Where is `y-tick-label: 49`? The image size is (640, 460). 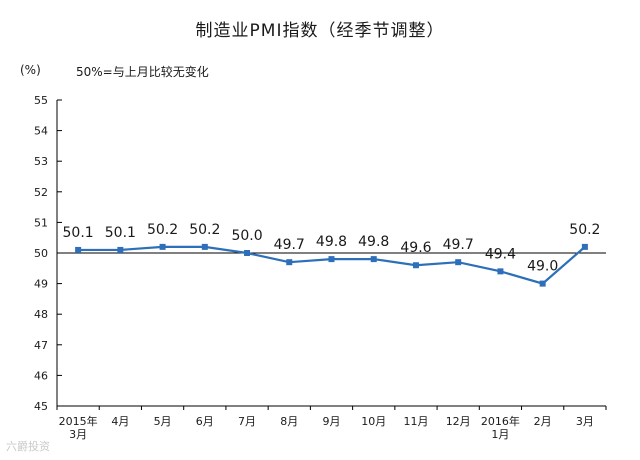
y-tick-label: 49 is located at coordinates (41, 284).